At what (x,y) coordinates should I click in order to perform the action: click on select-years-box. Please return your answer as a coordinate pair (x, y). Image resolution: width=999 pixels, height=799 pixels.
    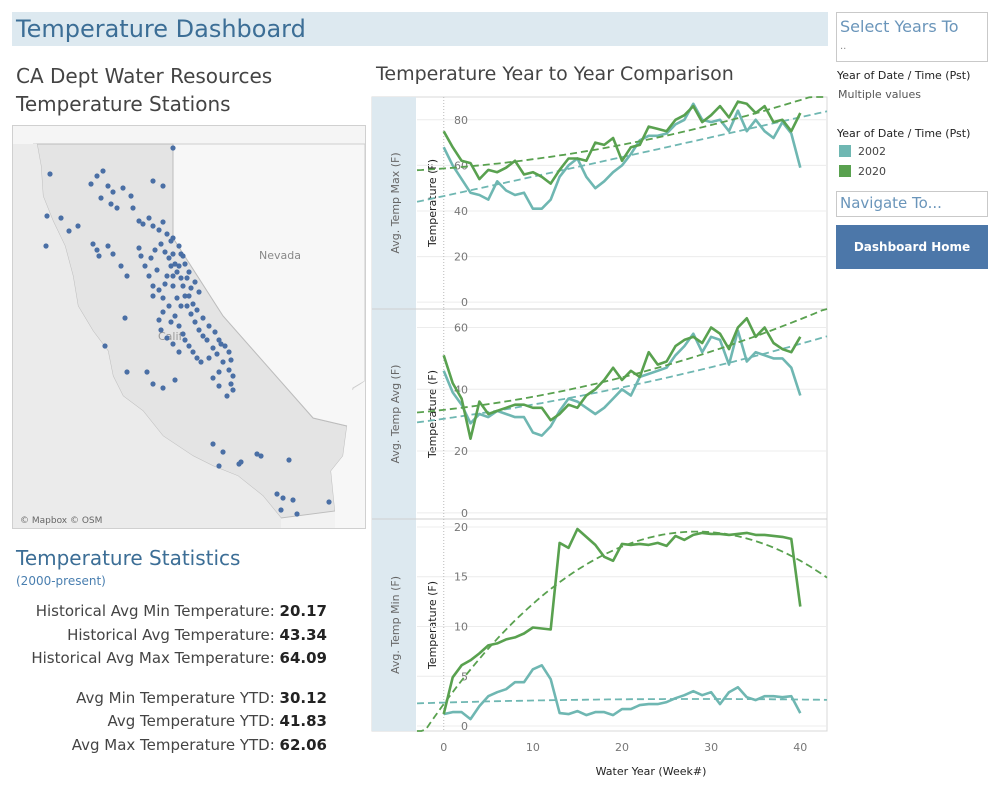
    Looking at the image, I should click on (912, 37).